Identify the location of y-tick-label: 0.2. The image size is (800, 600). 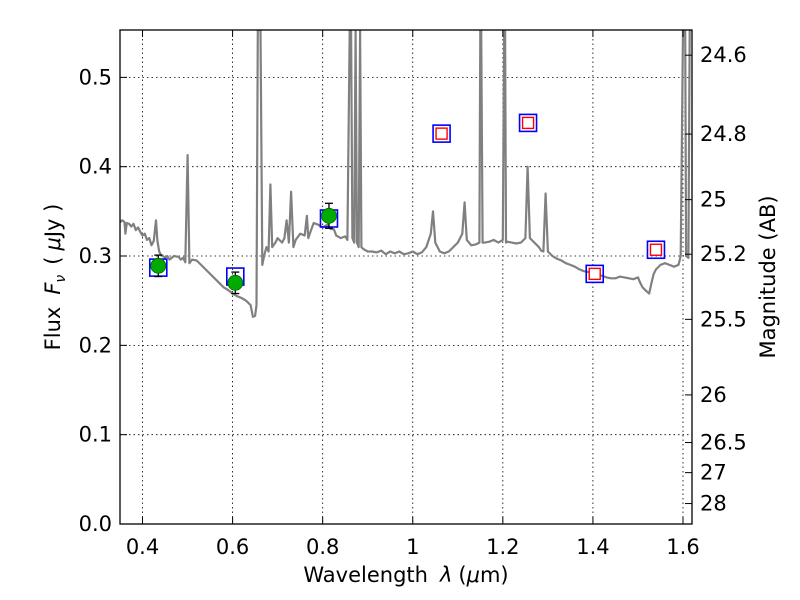
(95, 345).